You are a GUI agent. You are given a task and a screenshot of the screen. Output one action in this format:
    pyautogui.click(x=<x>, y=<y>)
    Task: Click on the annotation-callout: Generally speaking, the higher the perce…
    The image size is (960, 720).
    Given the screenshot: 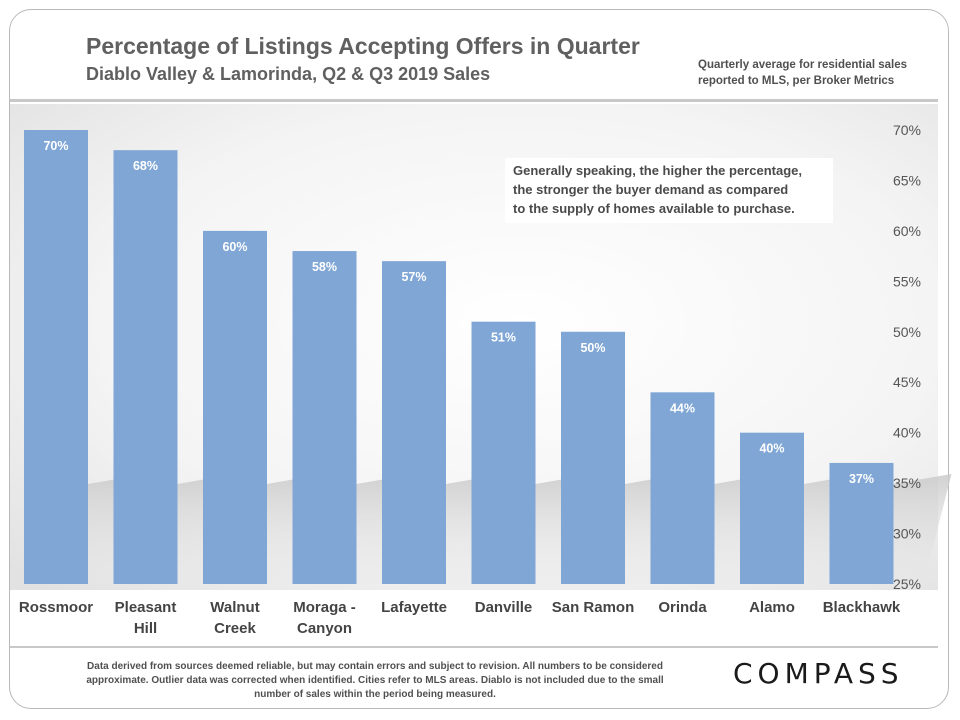 What is the action you would take?
    pyautogui.click(x=669, y=190)
    